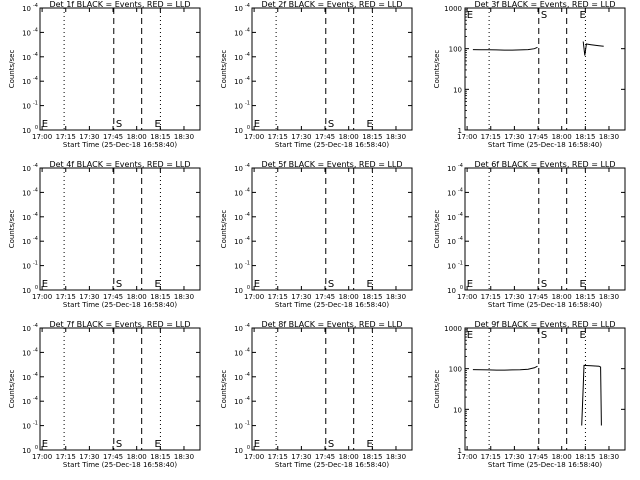 The width and height of the screenshot is (640, 480). Describe the element at coordinates (119, 4) in the screenshot. I see `panel-title: Det 1f BLACK = Events, RED = LLD` at that location.